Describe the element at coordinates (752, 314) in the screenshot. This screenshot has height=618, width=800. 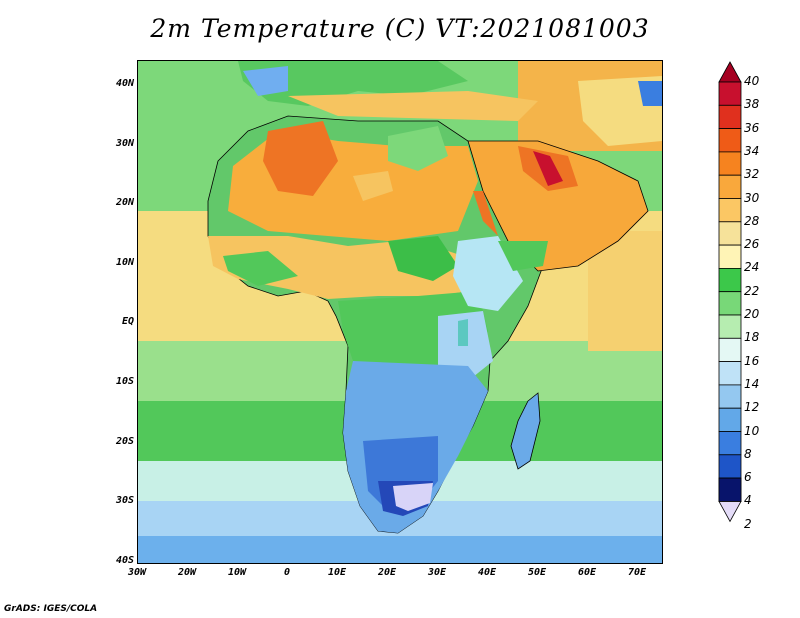
I see `colorbar-label: 20` at that location.